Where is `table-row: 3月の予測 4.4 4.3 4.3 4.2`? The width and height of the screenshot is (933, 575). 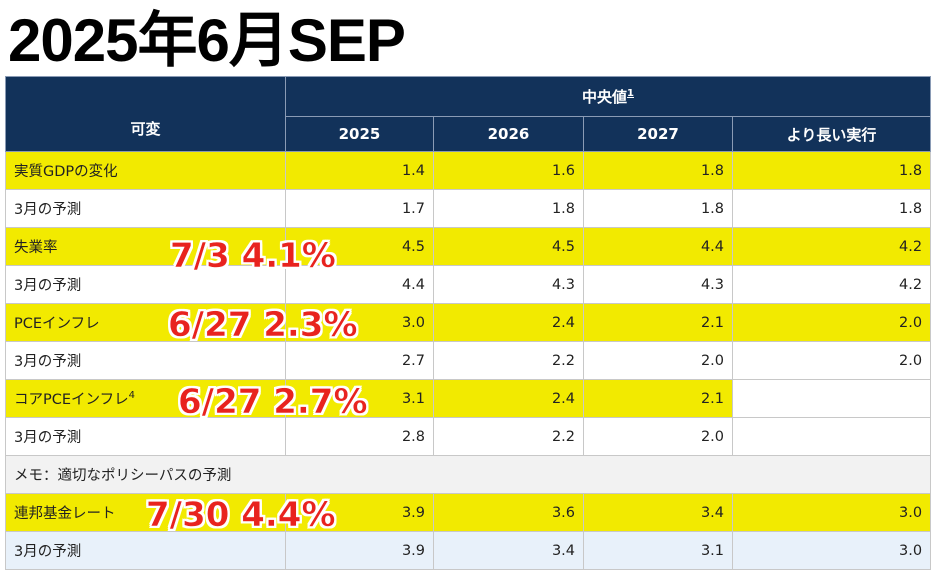 table-row: 3月の予測 4.4 4.3 4.3 4.2 is located at coordinates (468, 284).